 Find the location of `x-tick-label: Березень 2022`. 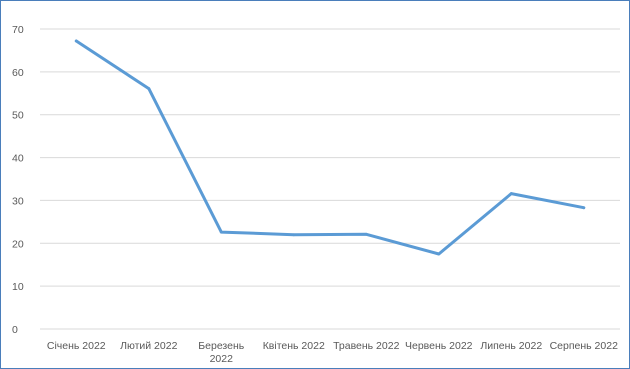

x-tick-label: Березень 2022 is located at coordinates (221, 352).